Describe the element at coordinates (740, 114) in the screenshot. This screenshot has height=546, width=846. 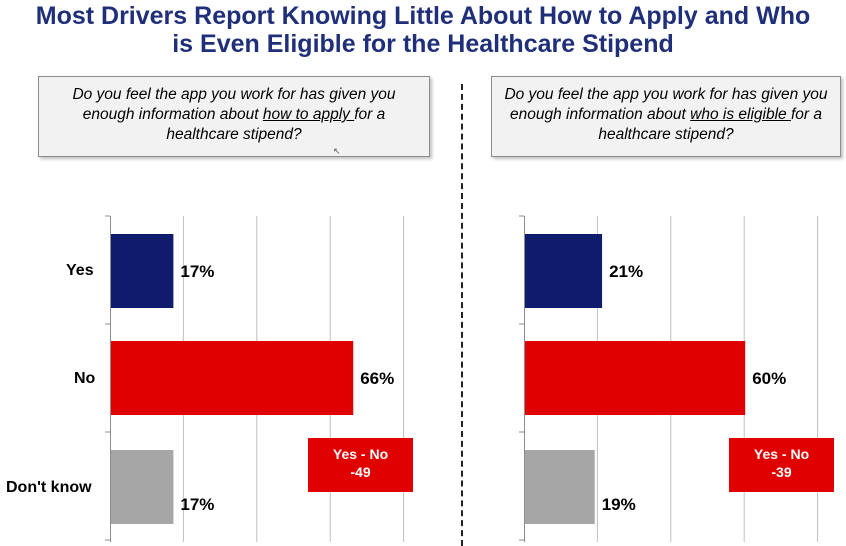
I see `right-question-underlined: who is eligible` at that location.